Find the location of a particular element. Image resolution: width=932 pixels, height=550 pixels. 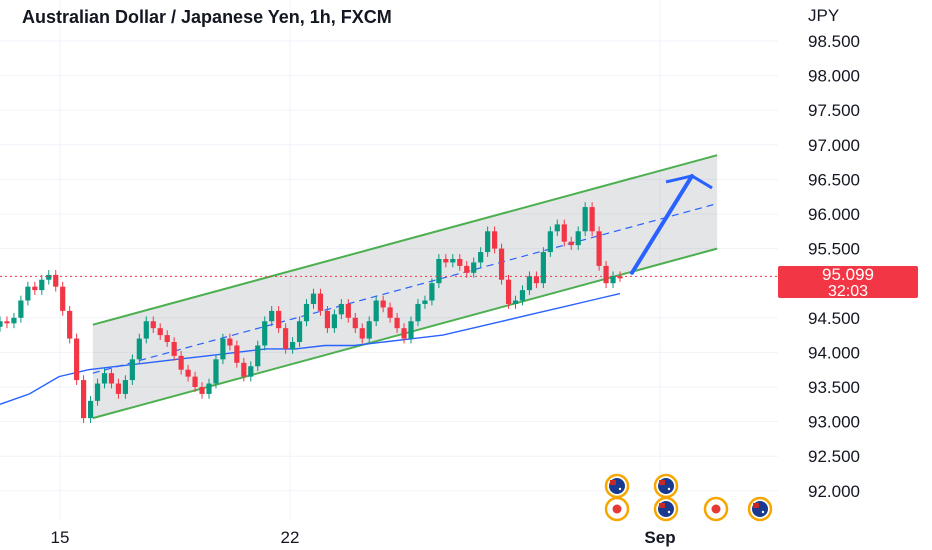

economic-events is located at coordinates (688, 497).